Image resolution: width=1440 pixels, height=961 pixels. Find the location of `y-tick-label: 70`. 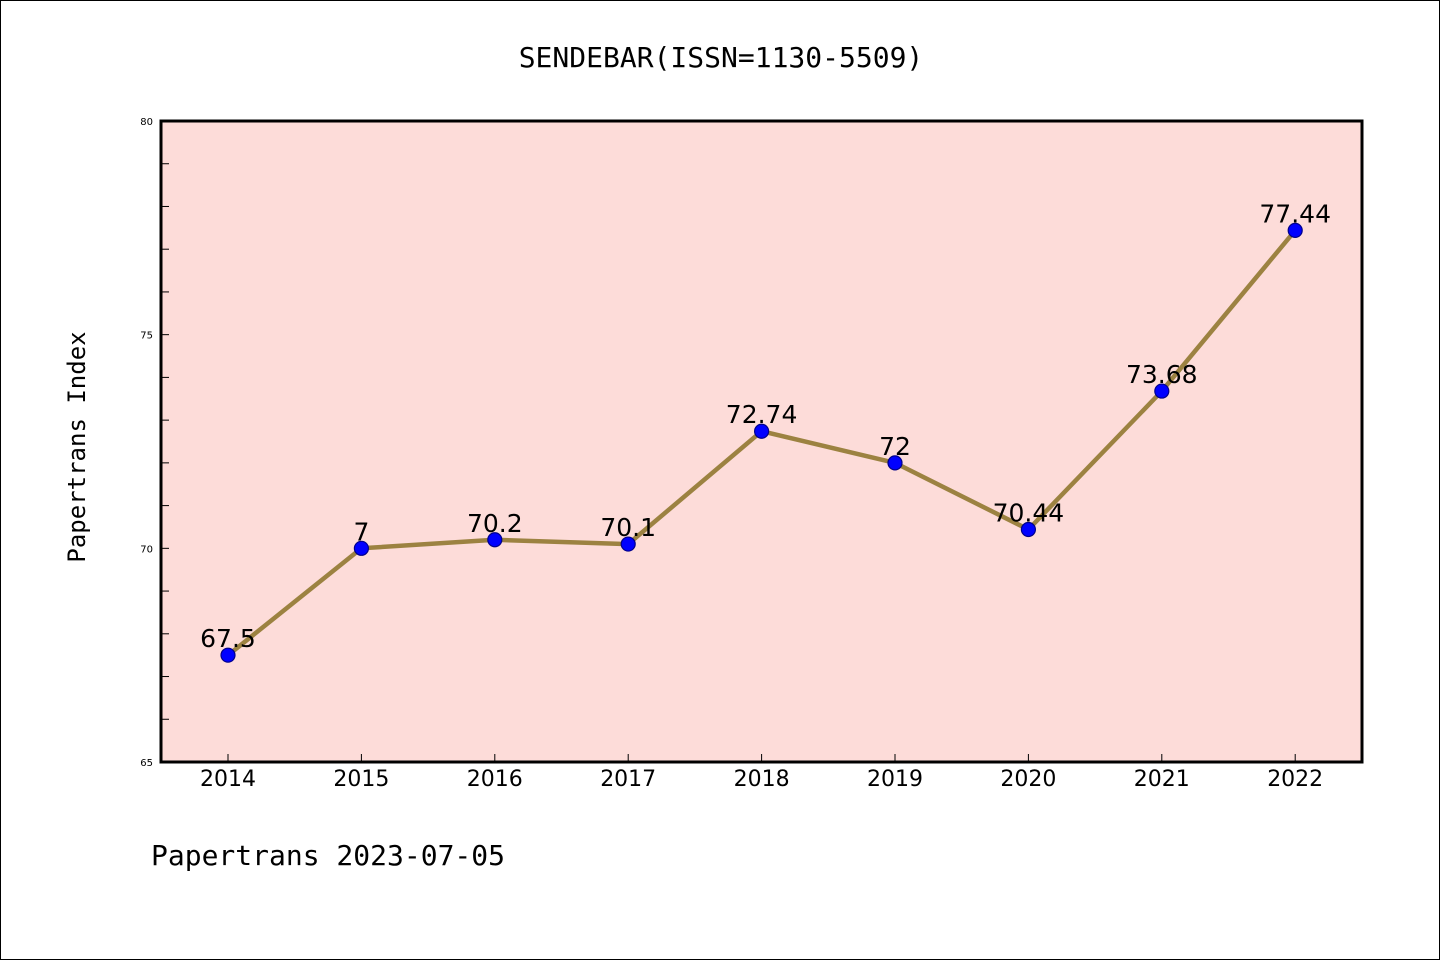

y-tick-label: 70 is located at coordinates (146, 549).